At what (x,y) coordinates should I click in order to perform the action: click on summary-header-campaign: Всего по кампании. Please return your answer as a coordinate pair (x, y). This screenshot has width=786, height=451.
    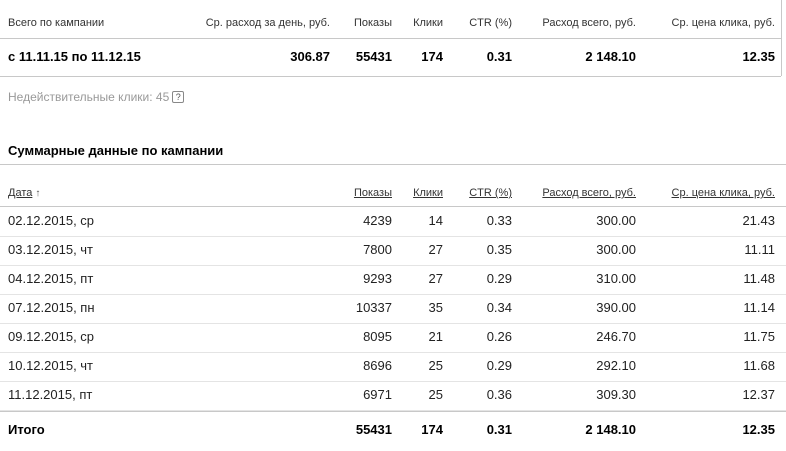
    Looking at the image, I should click on (56, 23).